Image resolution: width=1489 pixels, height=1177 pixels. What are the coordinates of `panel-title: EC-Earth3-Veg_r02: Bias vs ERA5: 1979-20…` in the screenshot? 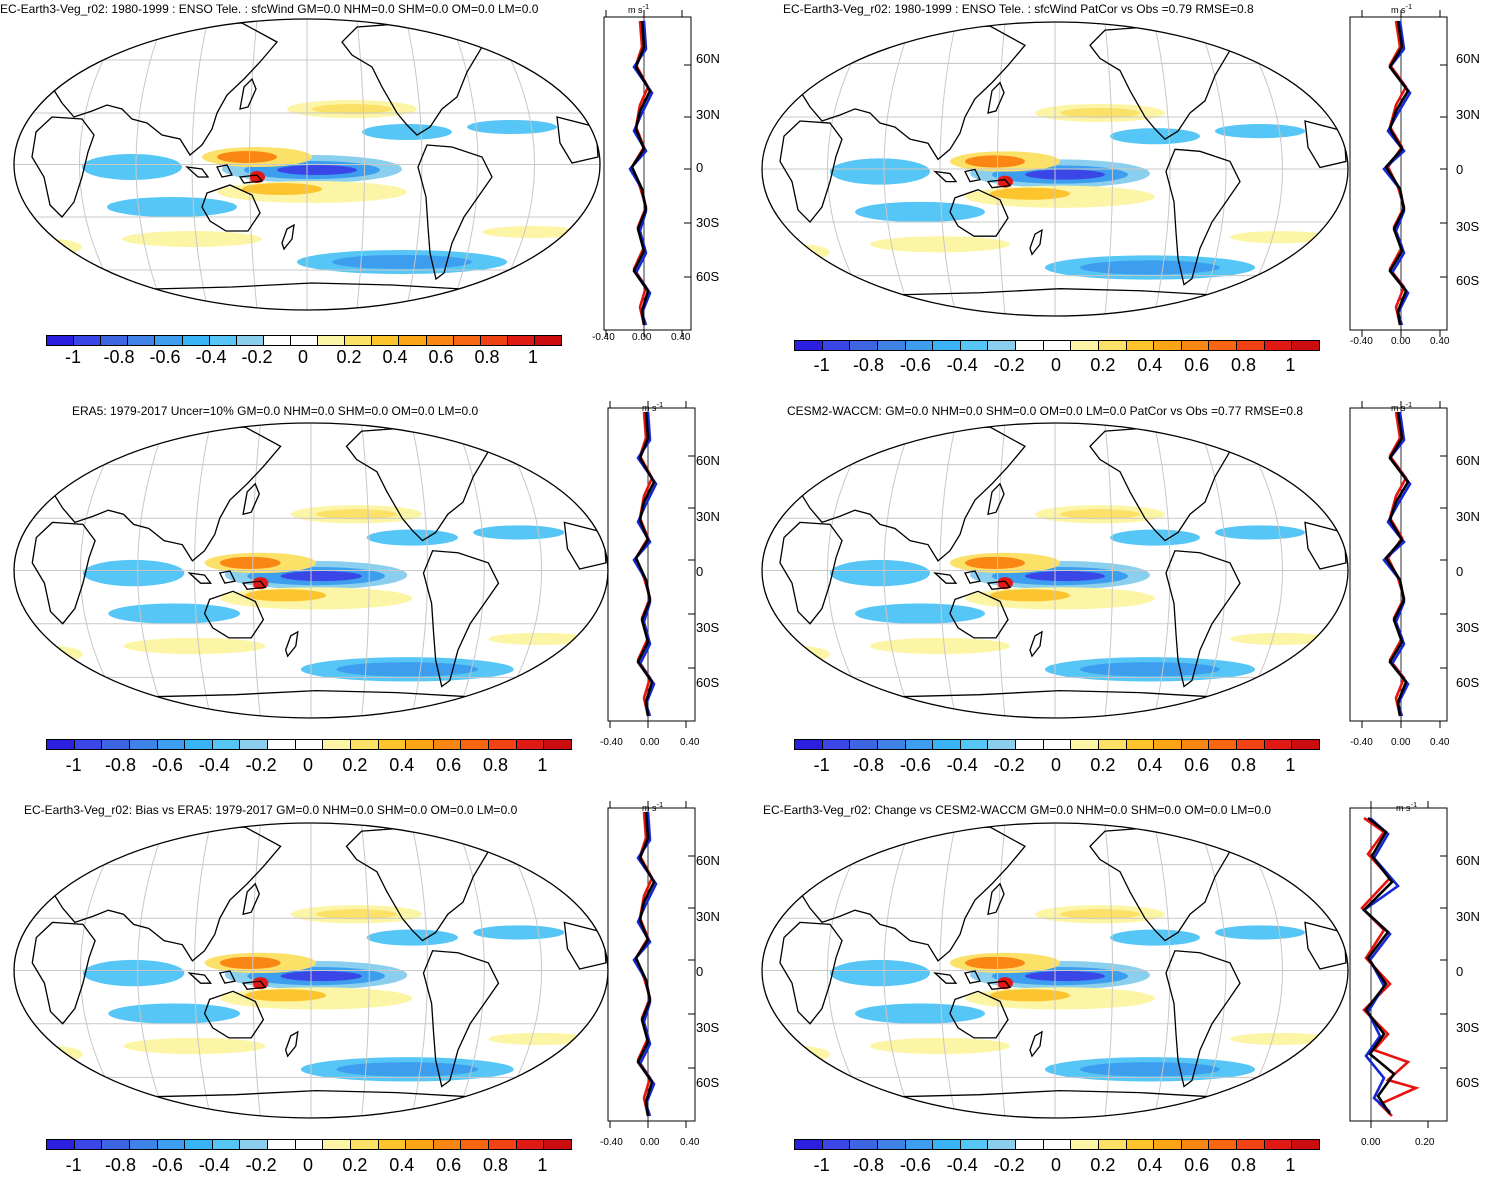 It's located at (271, 810).